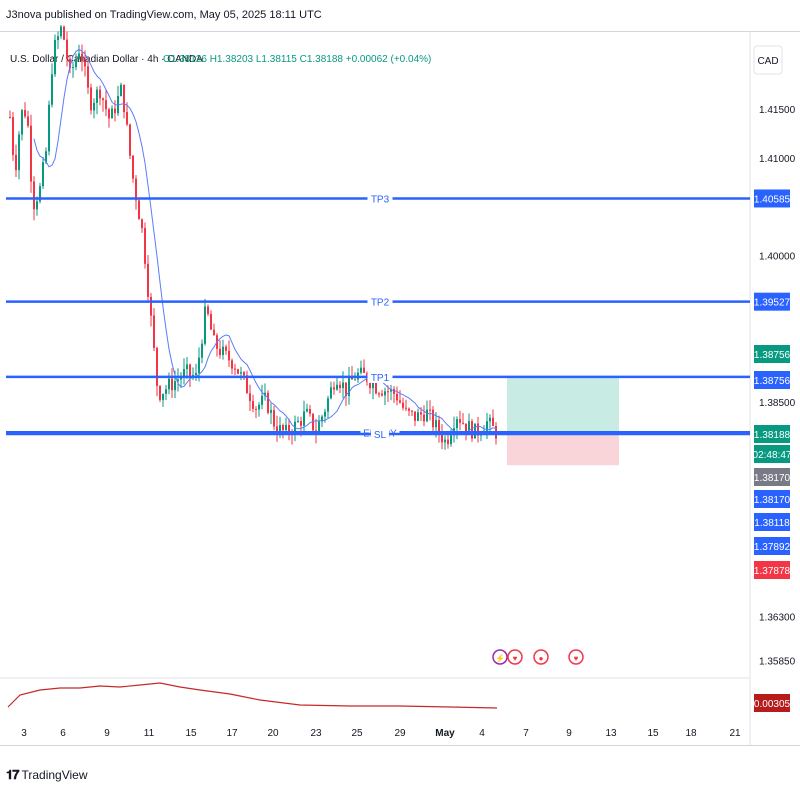 The image size is (800, 800). Describe the element at coordinates (777, 403) in the screenshot. I see `y-tick-label: 1.38500` at that location.